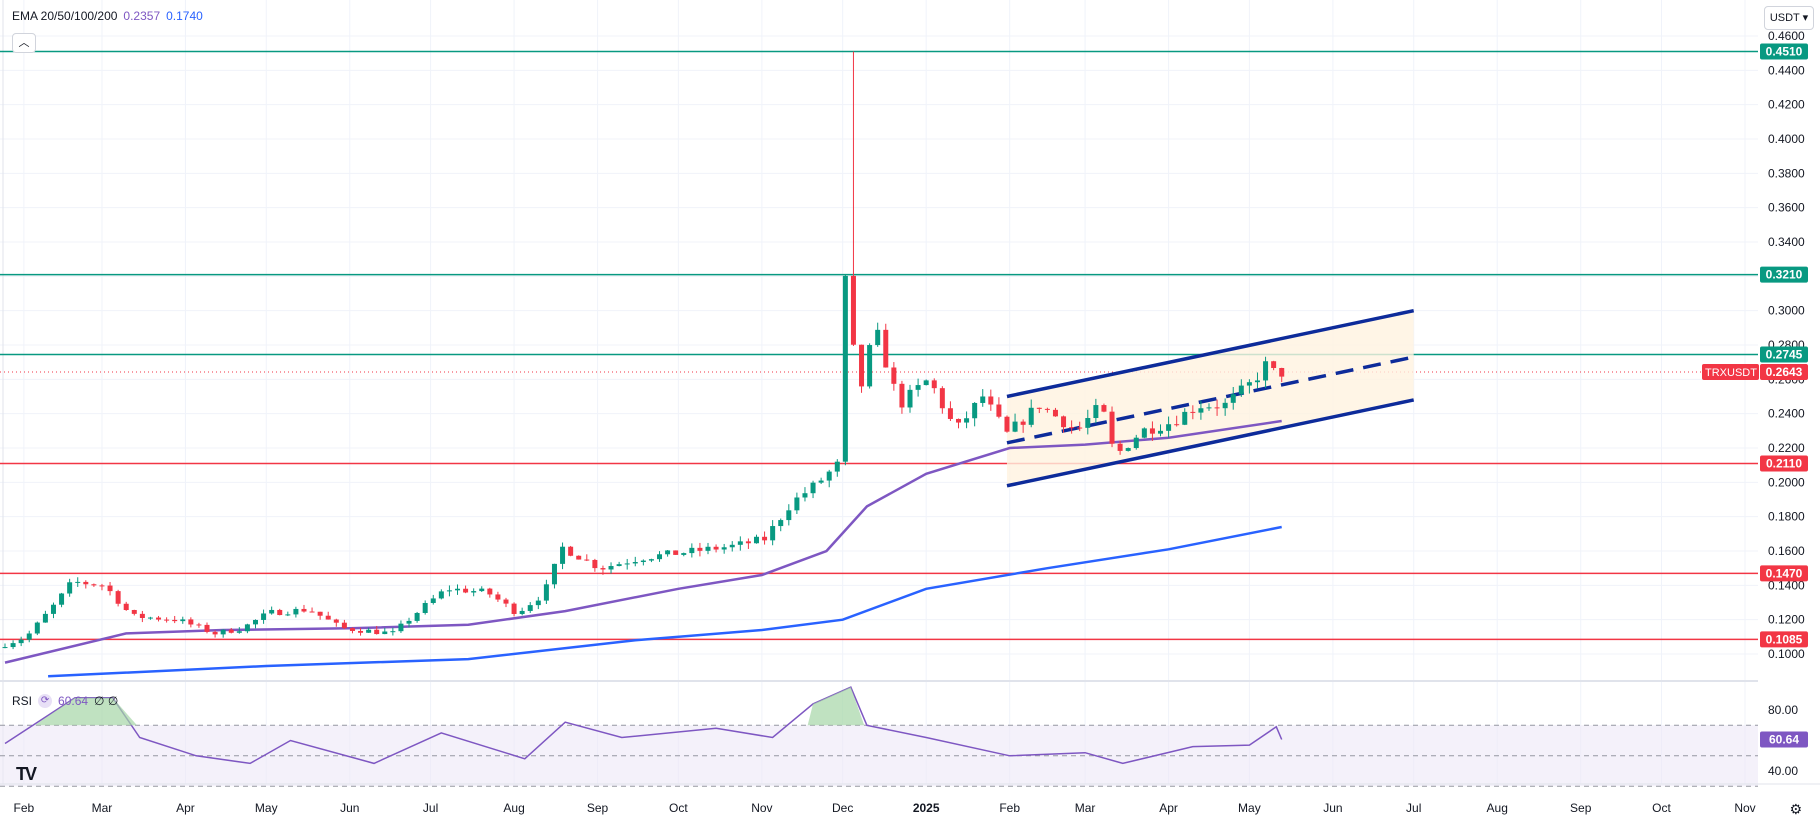 The image size is (1820, 827). I want to click on rsi-band, so click(879, 756).